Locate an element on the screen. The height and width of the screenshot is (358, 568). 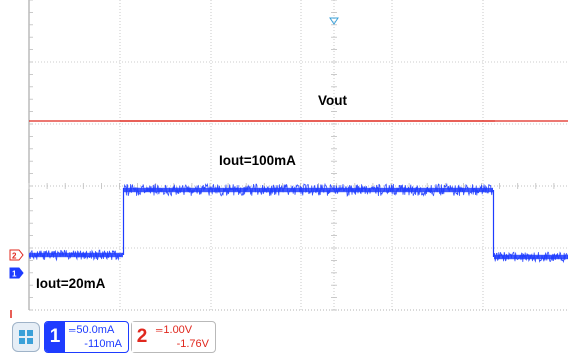
channel-2-settings-button: 2 ═ 1.00V -1.76V is located at coordinates (173, 337).